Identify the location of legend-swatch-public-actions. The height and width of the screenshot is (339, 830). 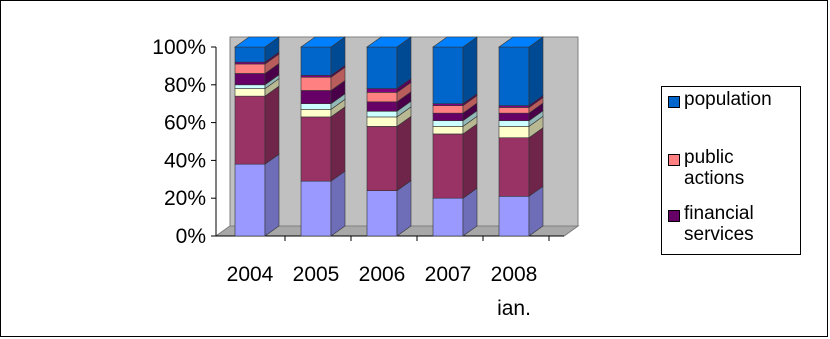
(674, 160).